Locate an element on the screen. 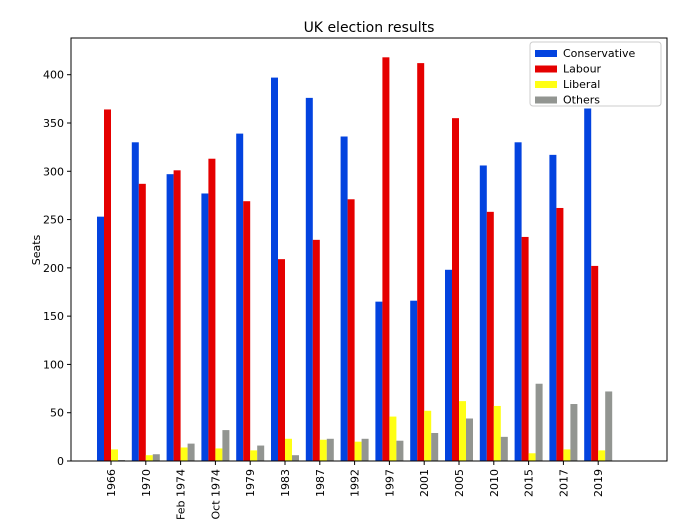 The width and height of the screenshot is (675, 524). bar-conservative-1987 is located at coordinates (309, 279).